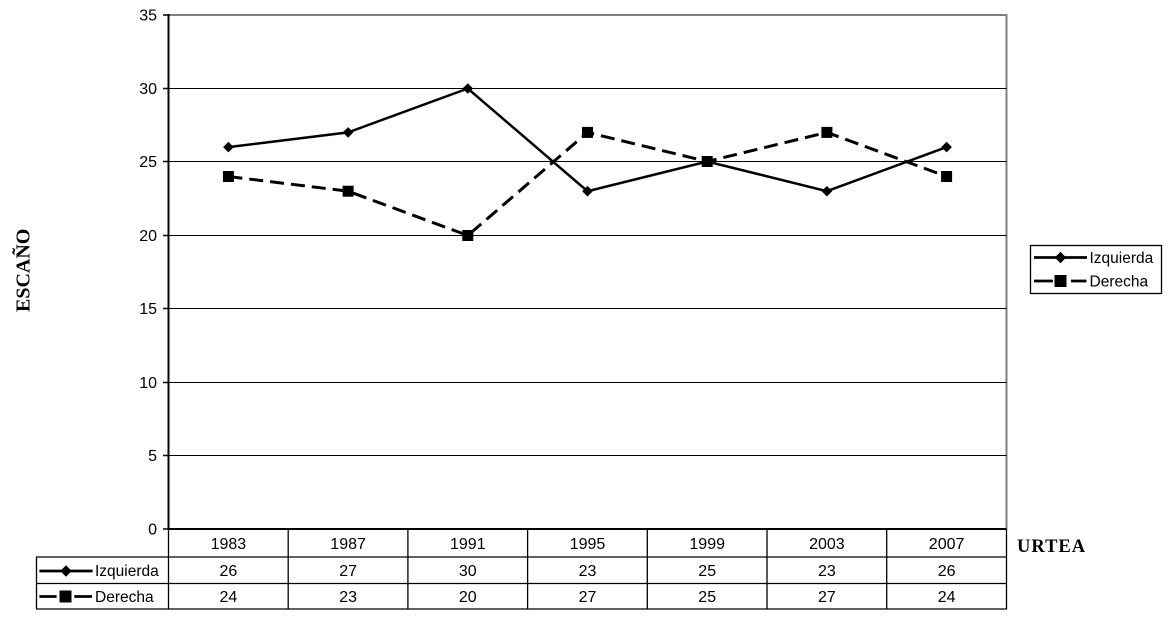 Image resolution: width=1173 pixels, height=621 pixels. I want to click on svg-text: 5, so click(152, 456).